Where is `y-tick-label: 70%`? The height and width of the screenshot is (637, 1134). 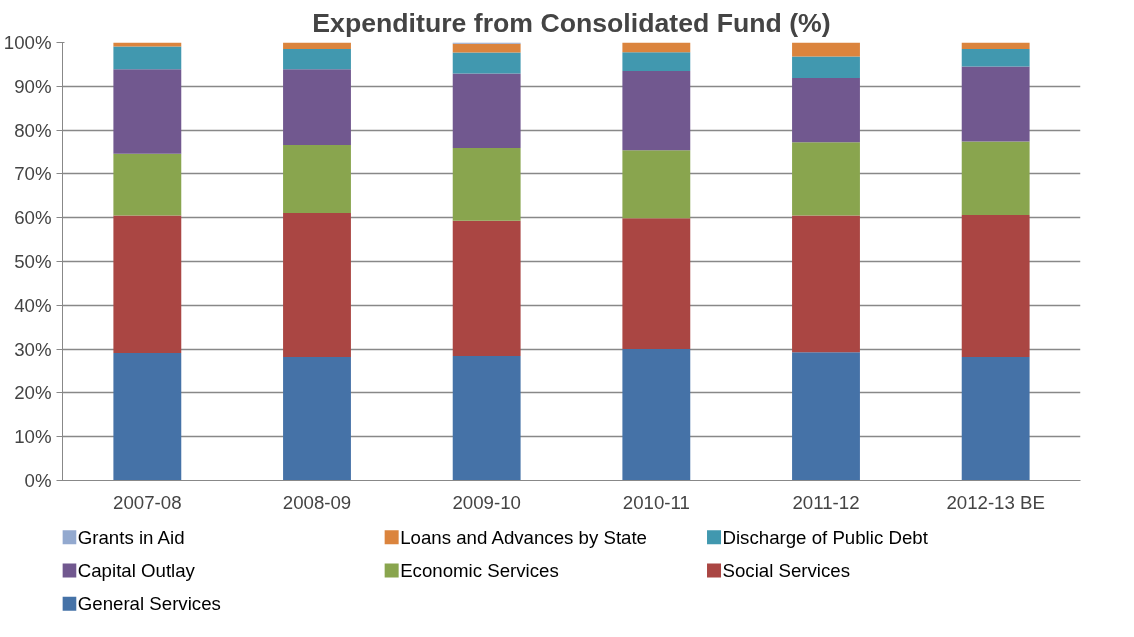 y-tick-label: 70% is located at coordinates (33, 174).